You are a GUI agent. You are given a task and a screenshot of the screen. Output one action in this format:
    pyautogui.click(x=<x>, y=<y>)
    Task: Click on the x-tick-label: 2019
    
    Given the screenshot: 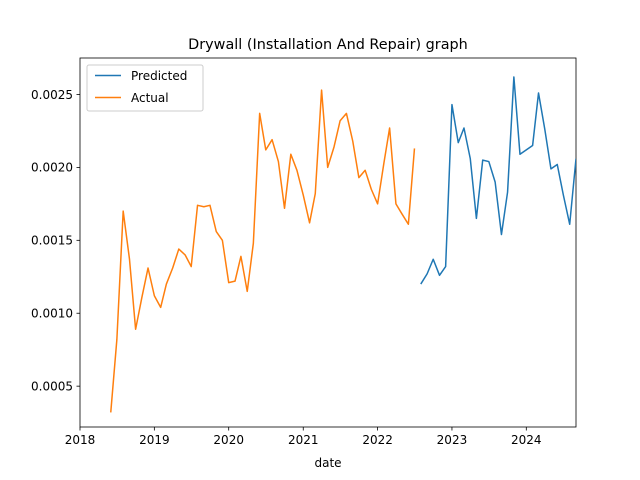 What is the action you would take?
    pyautogui.click(x=154, y=440)
    